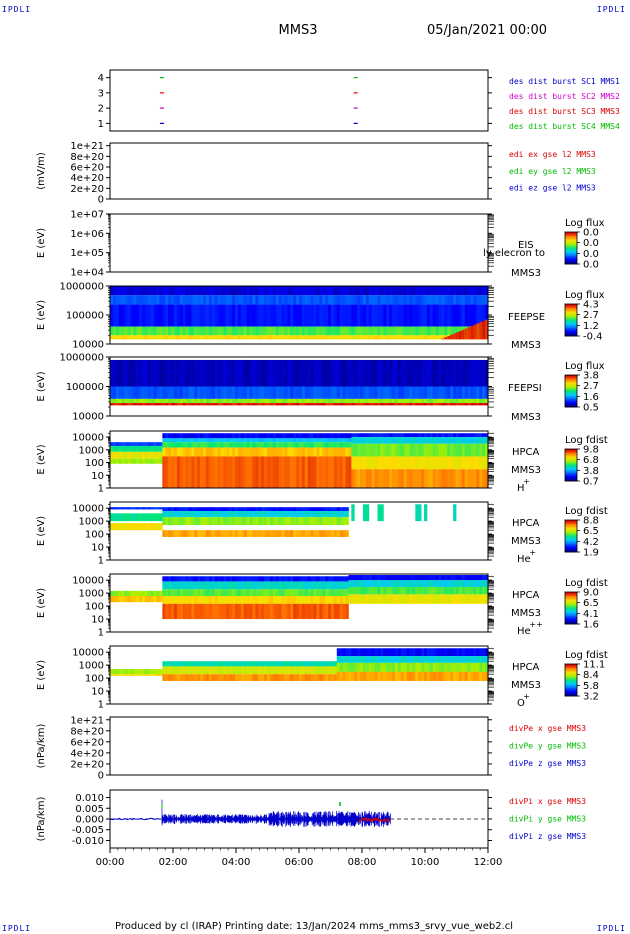  Describe the element at coordinates (299, 746) in the screenshot. I see `panel-frame` at that location.